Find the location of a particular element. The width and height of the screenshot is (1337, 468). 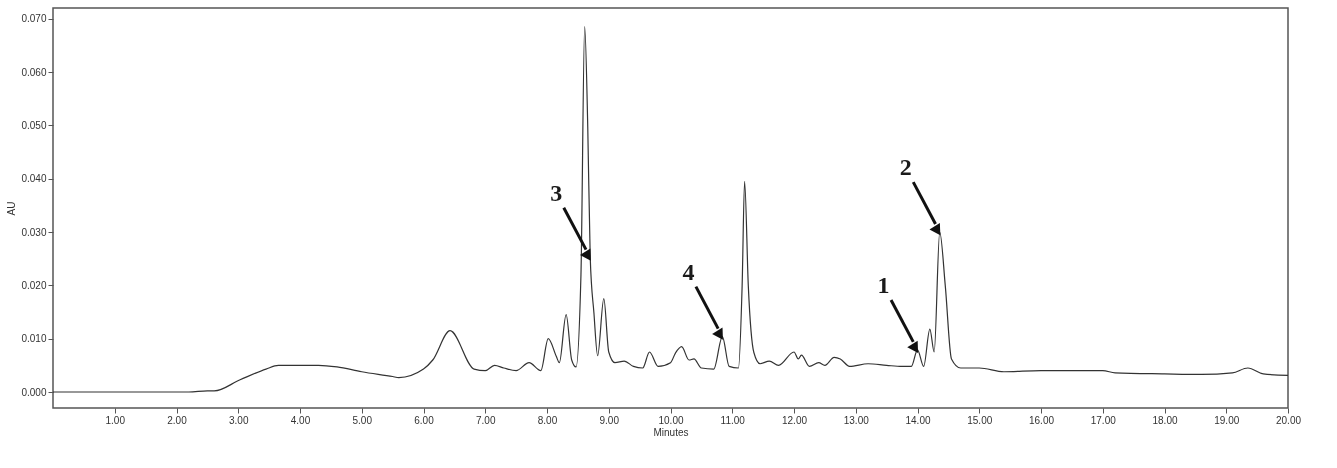

x-tick-label: 8.00 is located at coordinates (547, 420).